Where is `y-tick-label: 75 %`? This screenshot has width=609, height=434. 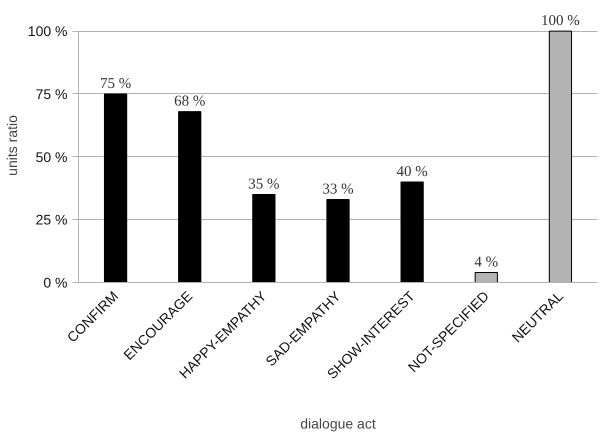
y-tick-label: 75 % is located at coordinates (52, 94).